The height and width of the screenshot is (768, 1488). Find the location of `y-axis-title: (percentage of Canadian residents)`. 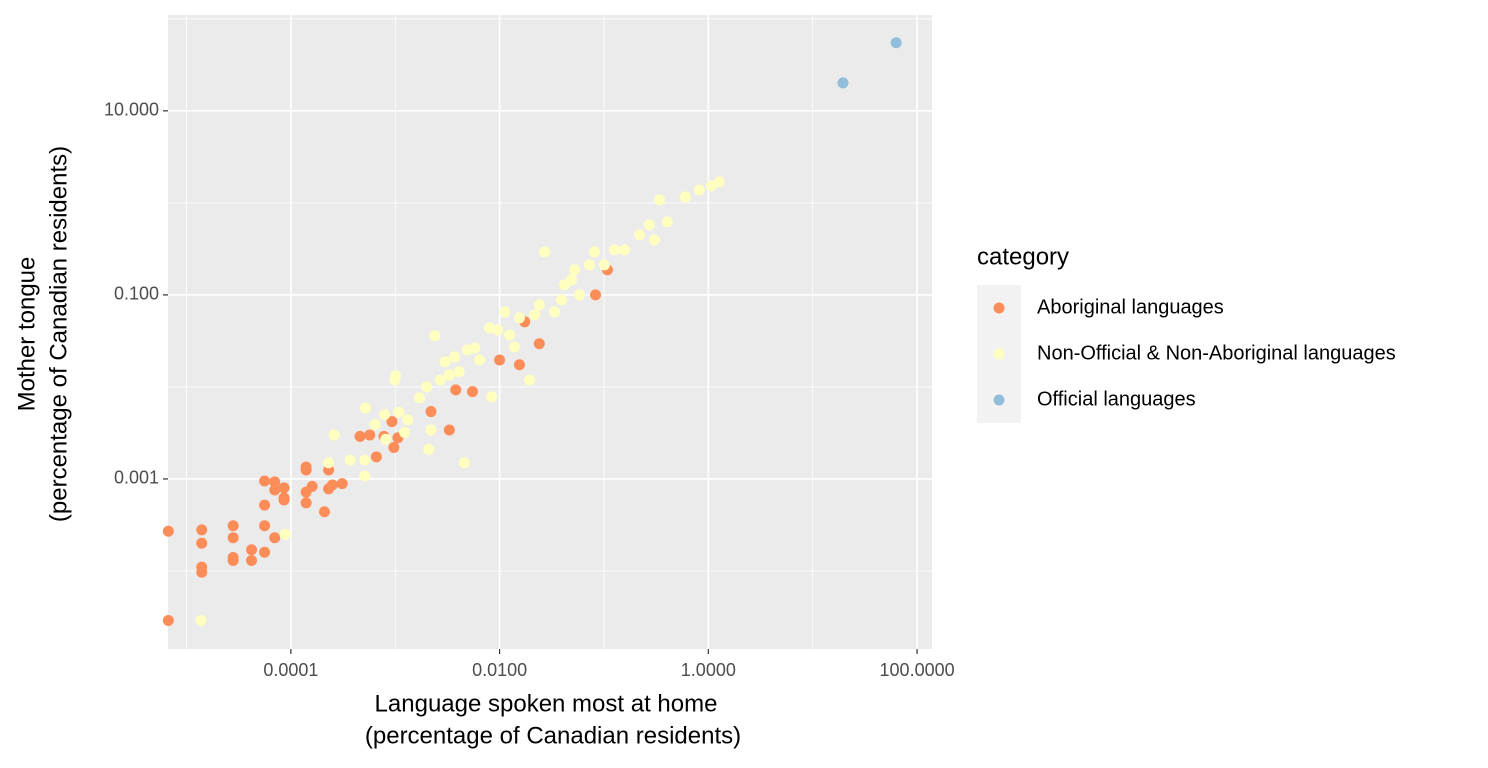

y-axis-title: (percentage of Canadian residents) is located at coordinates (58, 334).